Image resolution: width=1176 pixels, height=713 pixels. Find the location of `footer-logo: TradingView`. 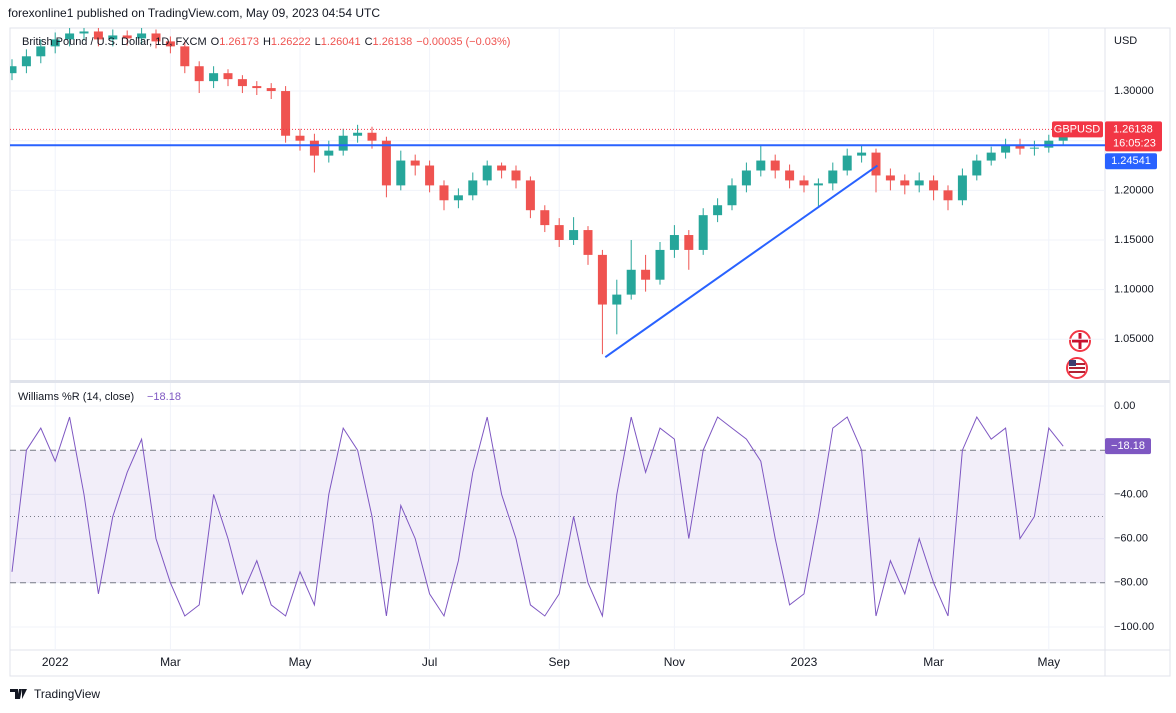

footer-logo: TradingView is located at coordinates (55, 694).